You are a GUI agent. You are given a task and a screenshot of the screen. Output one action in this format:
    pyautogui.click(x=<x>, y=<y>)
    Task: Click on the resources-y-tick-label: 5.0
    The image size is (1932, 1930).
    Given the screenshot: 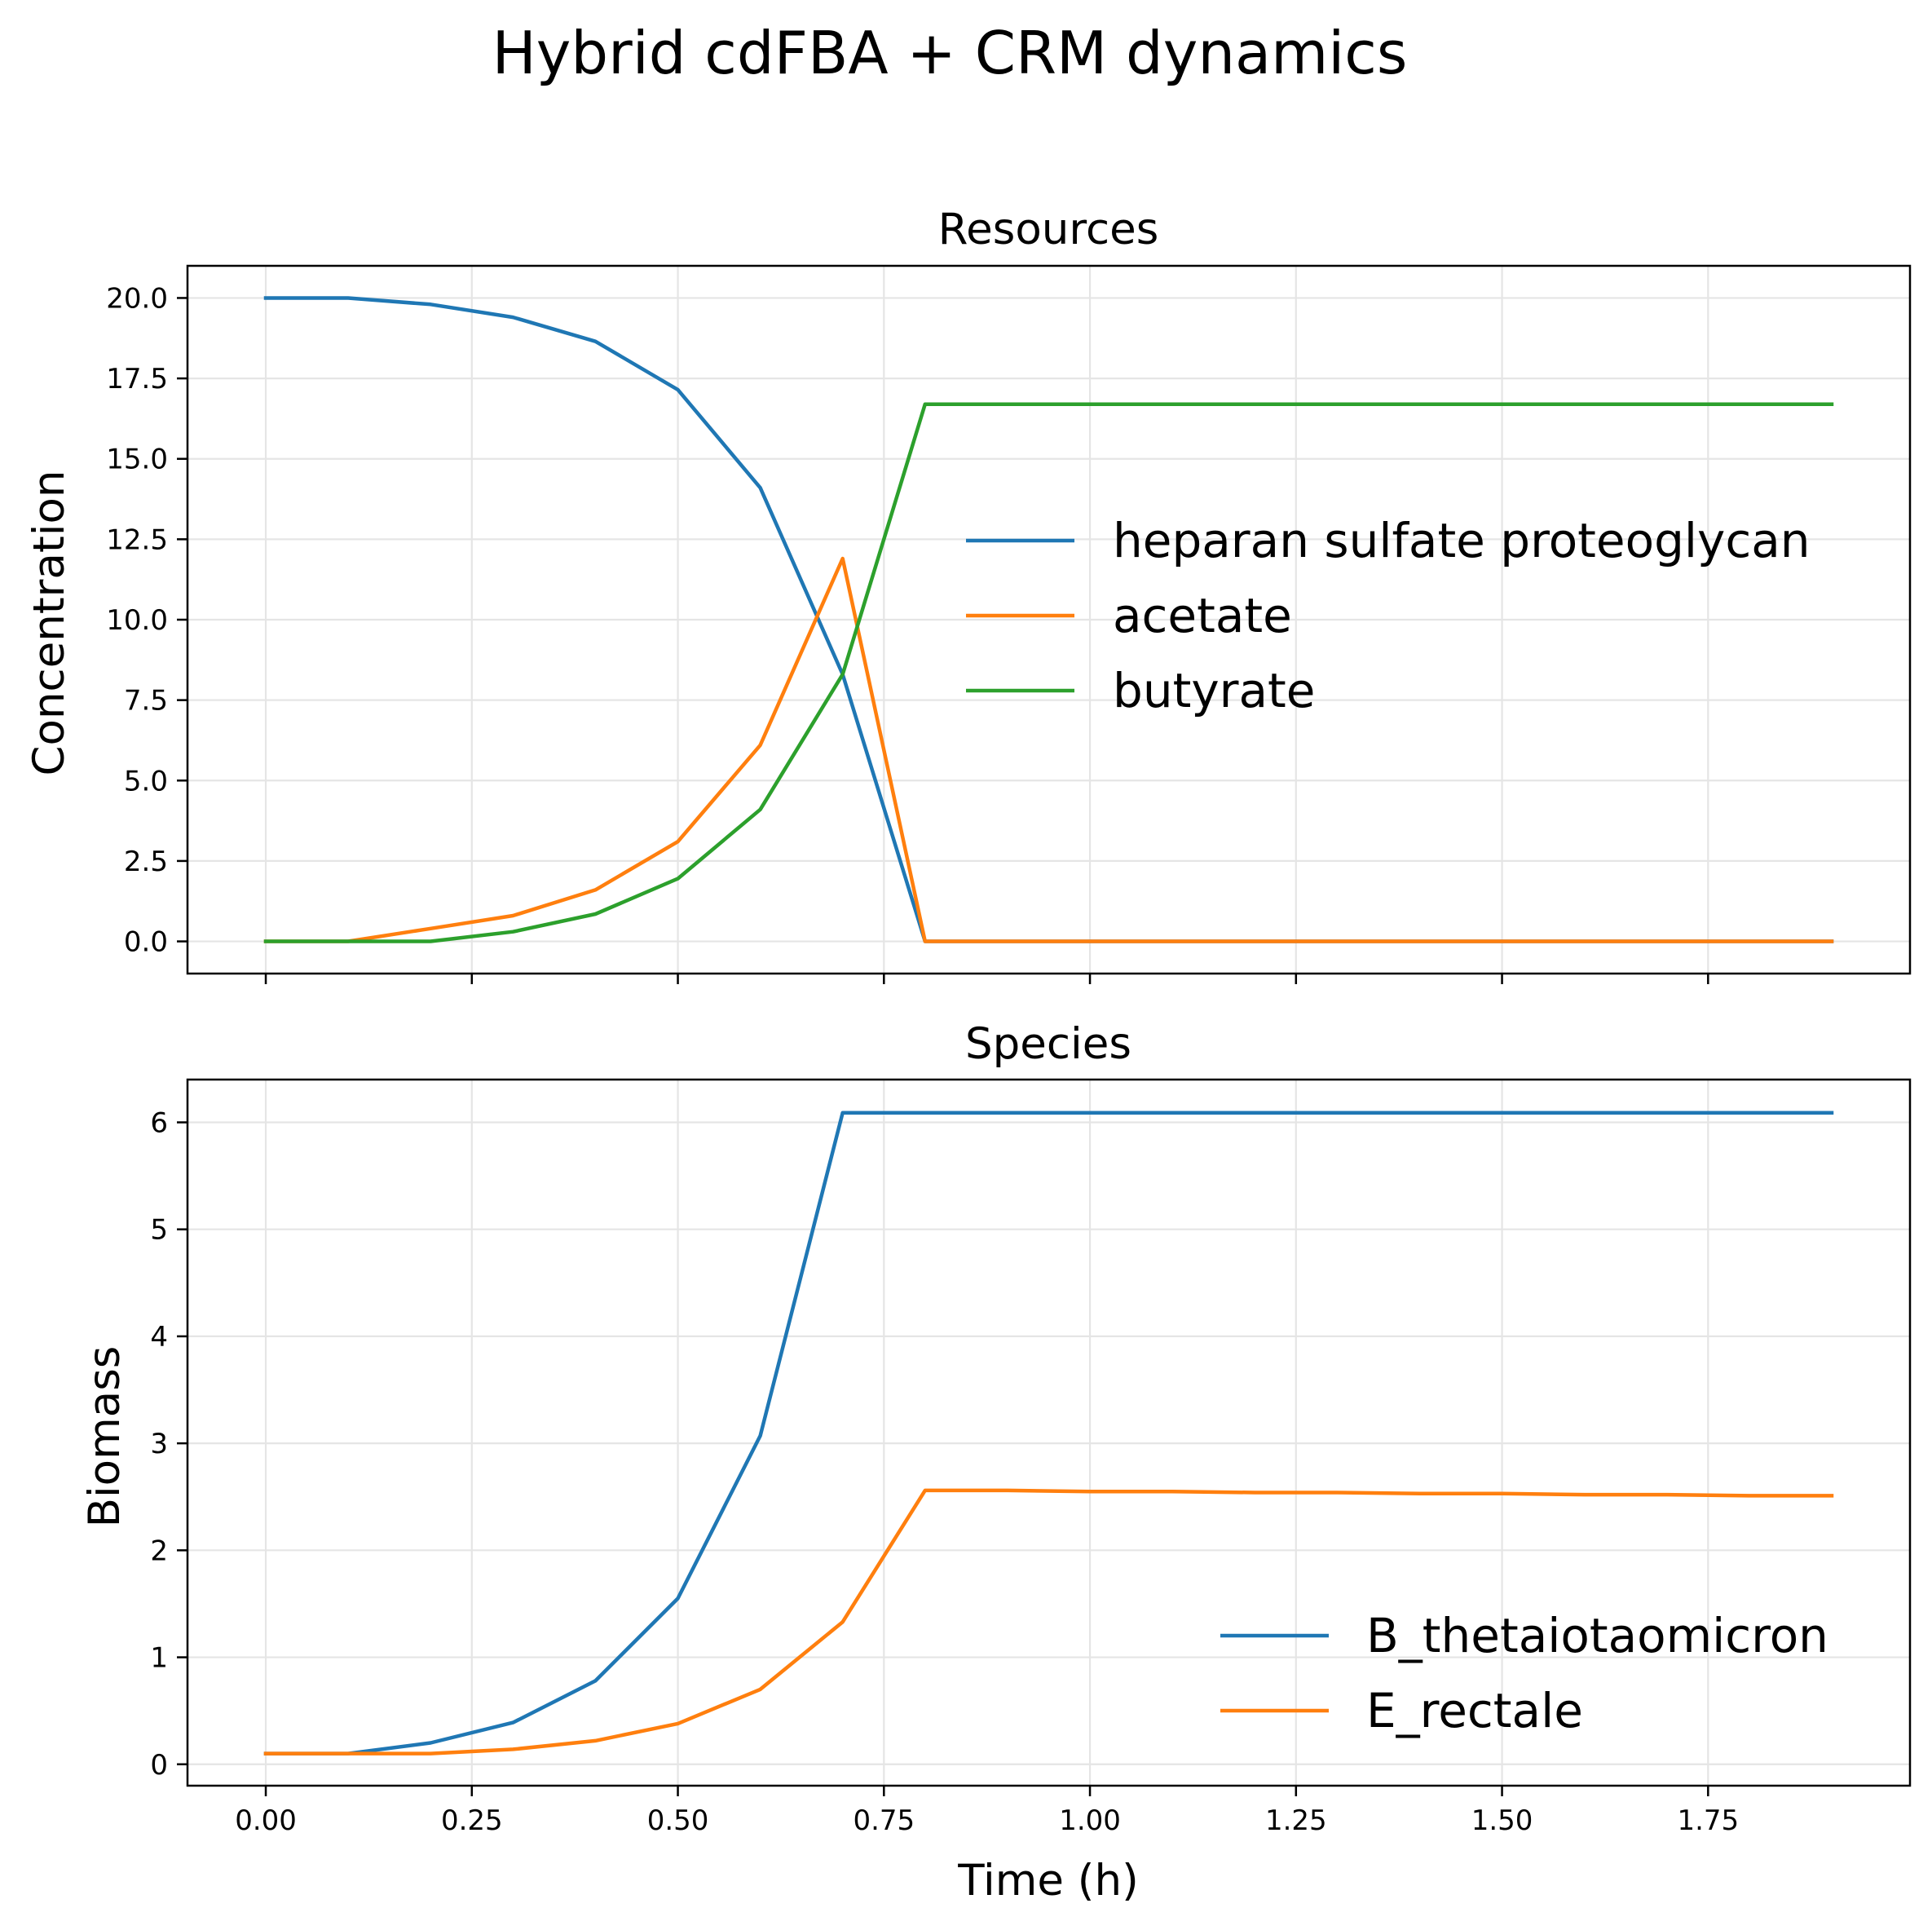 What is the action you would take?
    pyautogui.click(x=146, y=781)
    